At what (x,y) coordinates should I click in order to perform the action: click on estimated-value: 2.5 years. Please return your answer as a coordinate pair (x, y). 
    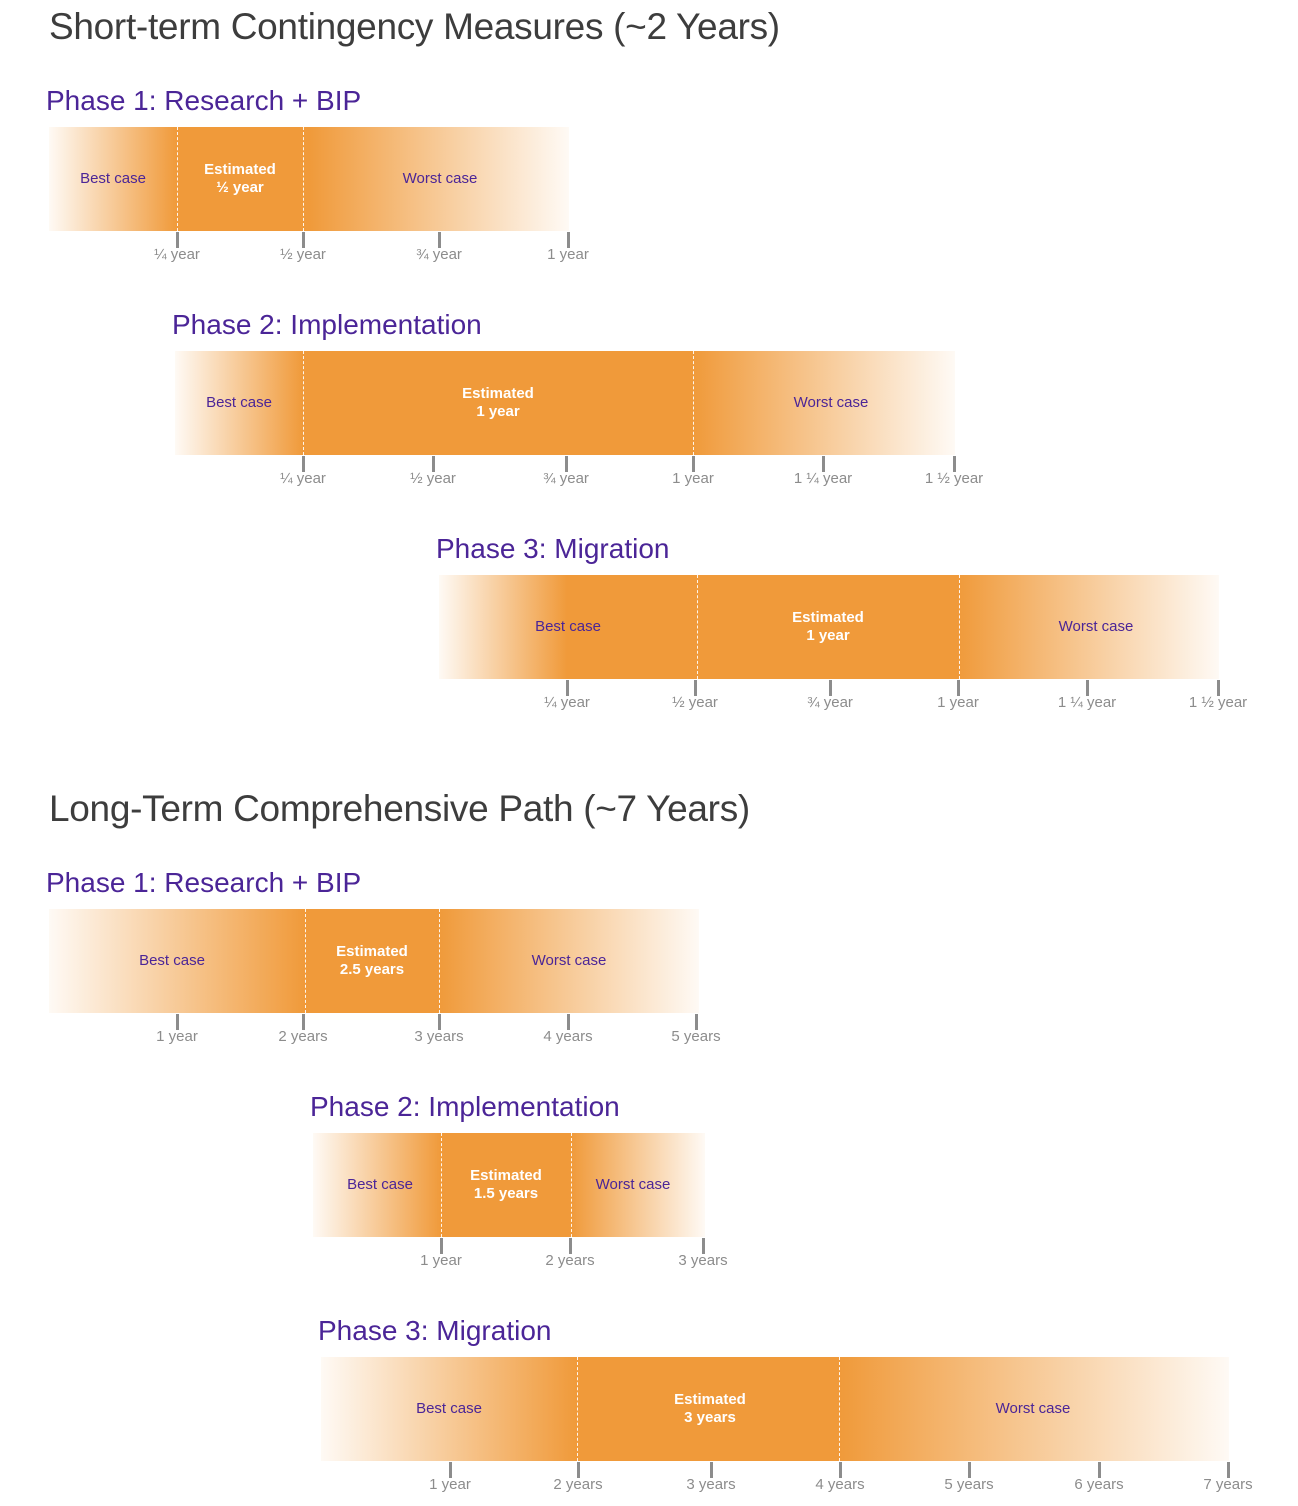
    Looking at the image, I should click on (372, 969).